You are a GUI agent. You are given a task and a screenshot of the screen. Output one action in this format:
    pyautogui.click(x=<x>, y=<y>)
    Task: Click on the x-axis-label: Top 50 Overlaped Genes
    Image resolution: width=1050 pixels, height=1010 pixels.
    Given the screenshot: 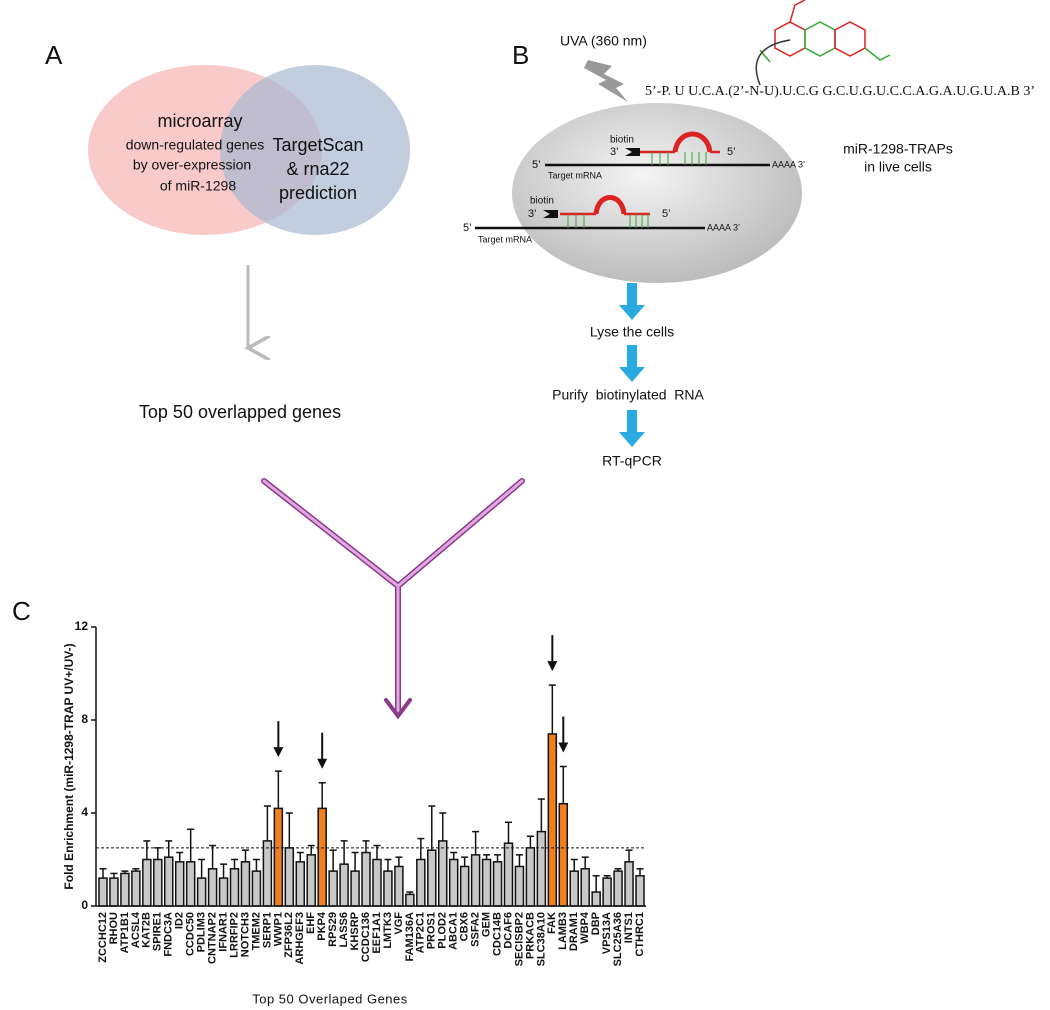 What is the action you would take?
    pyautogui.click(x=330, y=998)
    